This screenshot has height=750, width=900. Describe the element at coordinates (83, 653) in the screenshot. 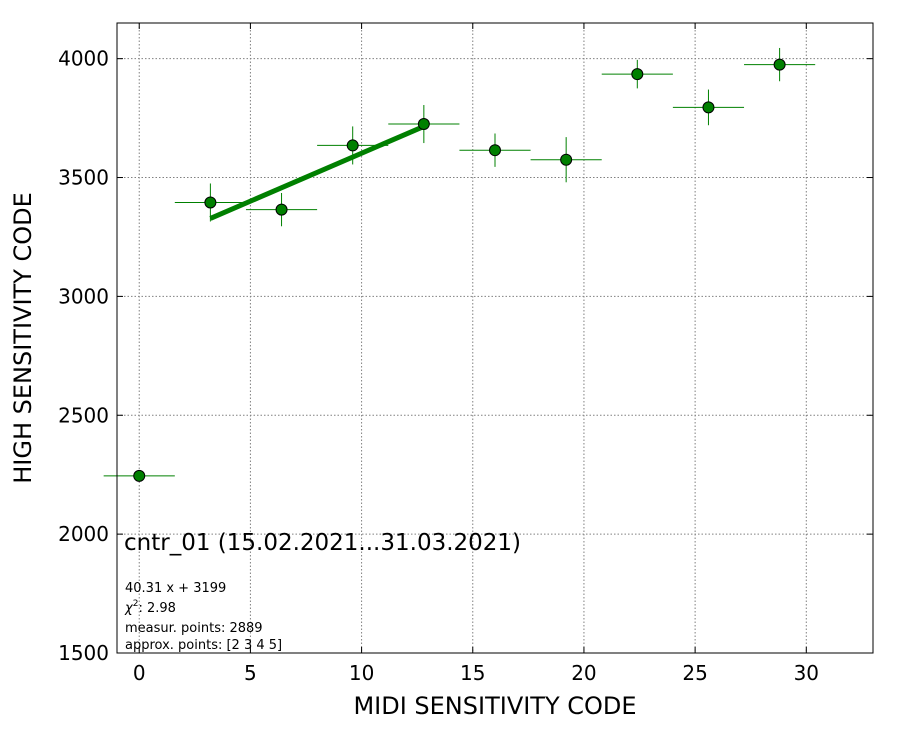

I see `y-tick-label: 1500` at that location.